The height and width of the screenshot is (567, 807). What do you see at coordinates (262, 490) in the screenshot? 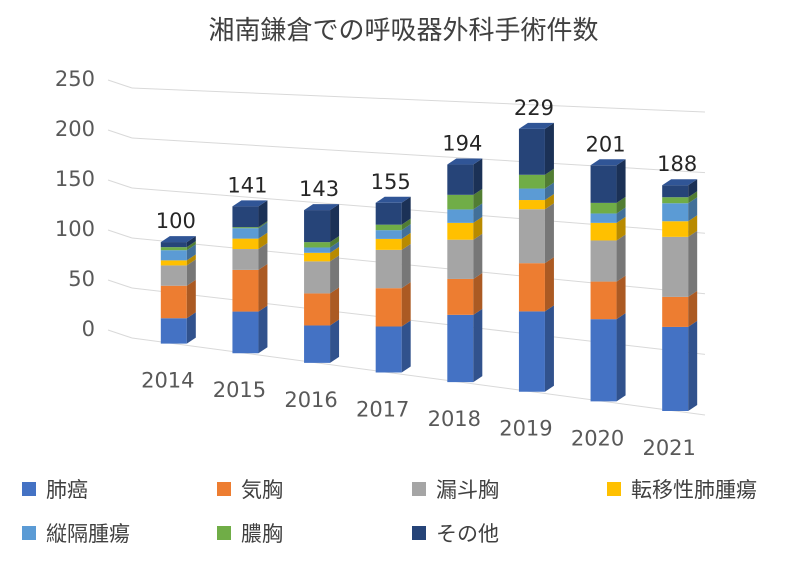
I see `legend-label: 気胸` at bounding box center [262, 490].